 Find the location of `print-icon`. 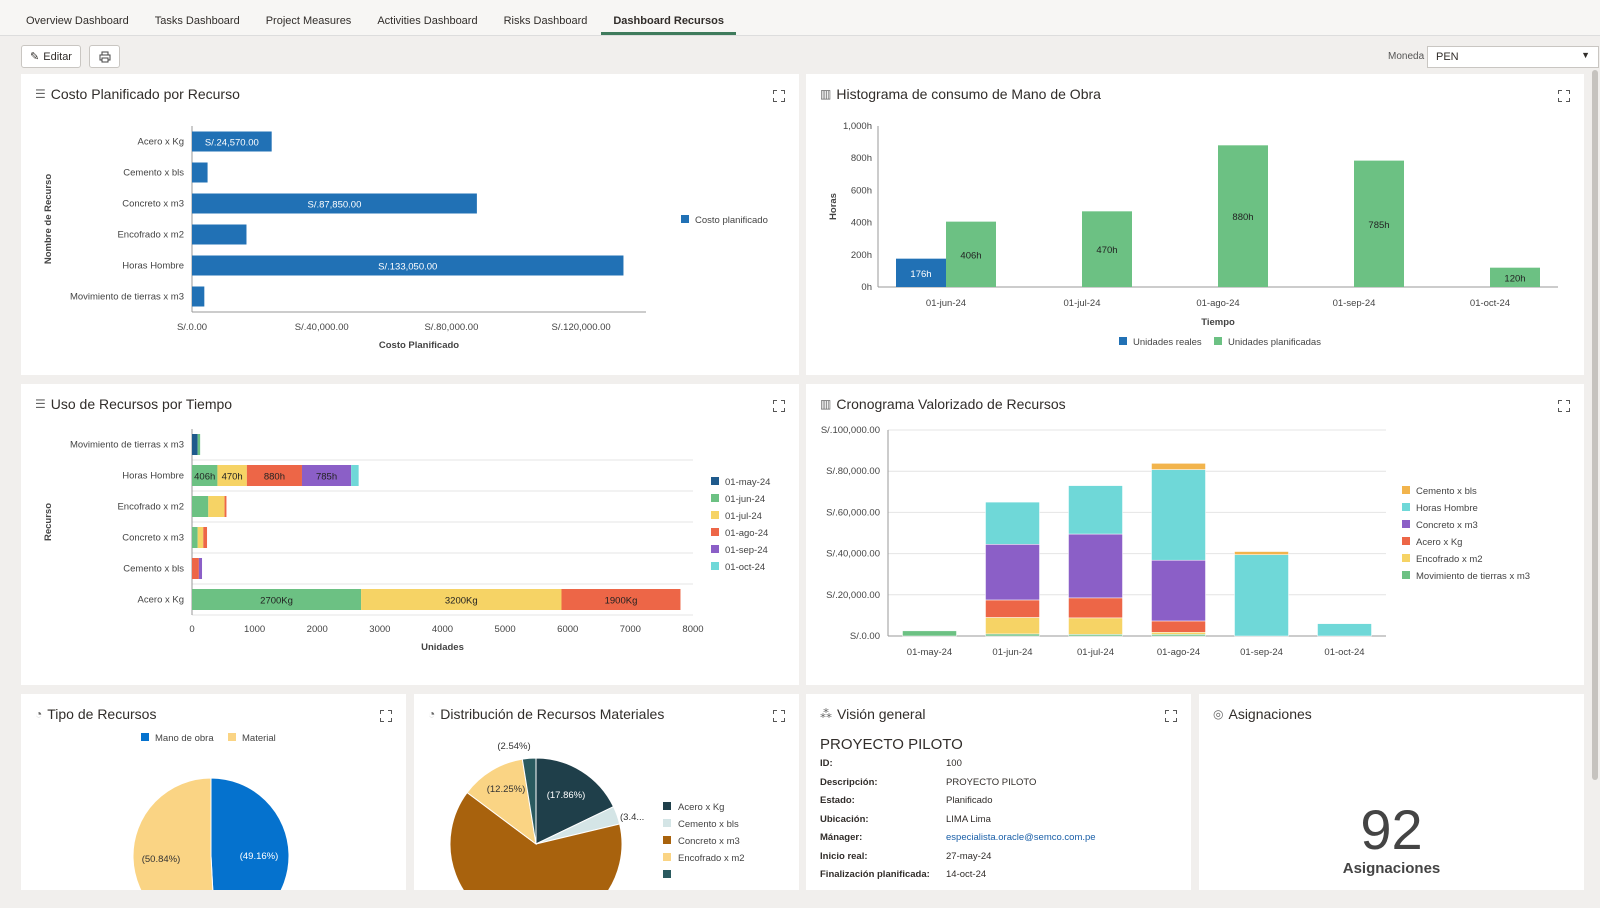

print-icon is located at coordinates (104, 56).